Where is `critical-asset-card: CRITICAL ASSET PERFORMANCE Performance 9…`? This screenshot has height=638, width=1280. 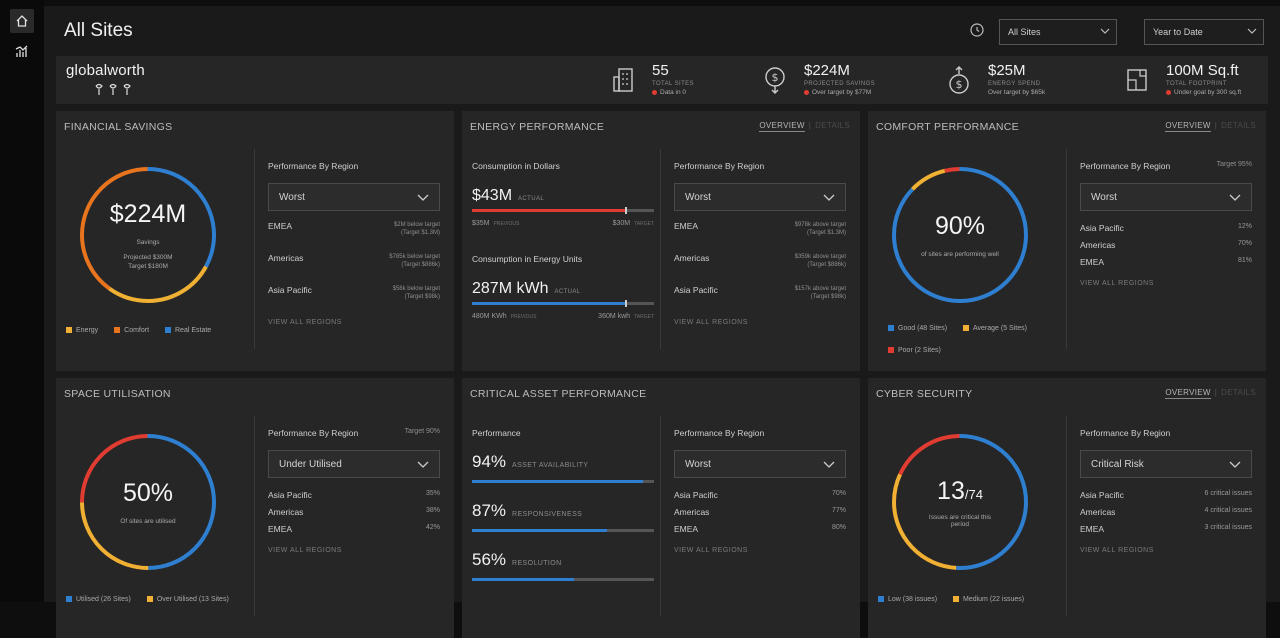 critical-asset-card: CRITICAL ASSET PERFORMANCE Performance 9… is located at coordinates (661, 508).